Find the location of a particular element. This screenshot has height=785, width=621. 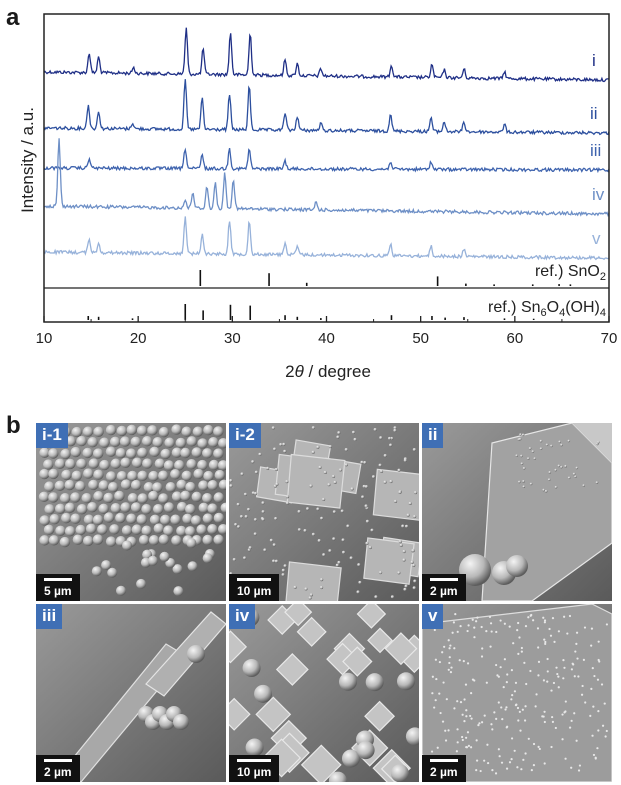

x-tick-label: 10 is located at coordinates (44, 338).